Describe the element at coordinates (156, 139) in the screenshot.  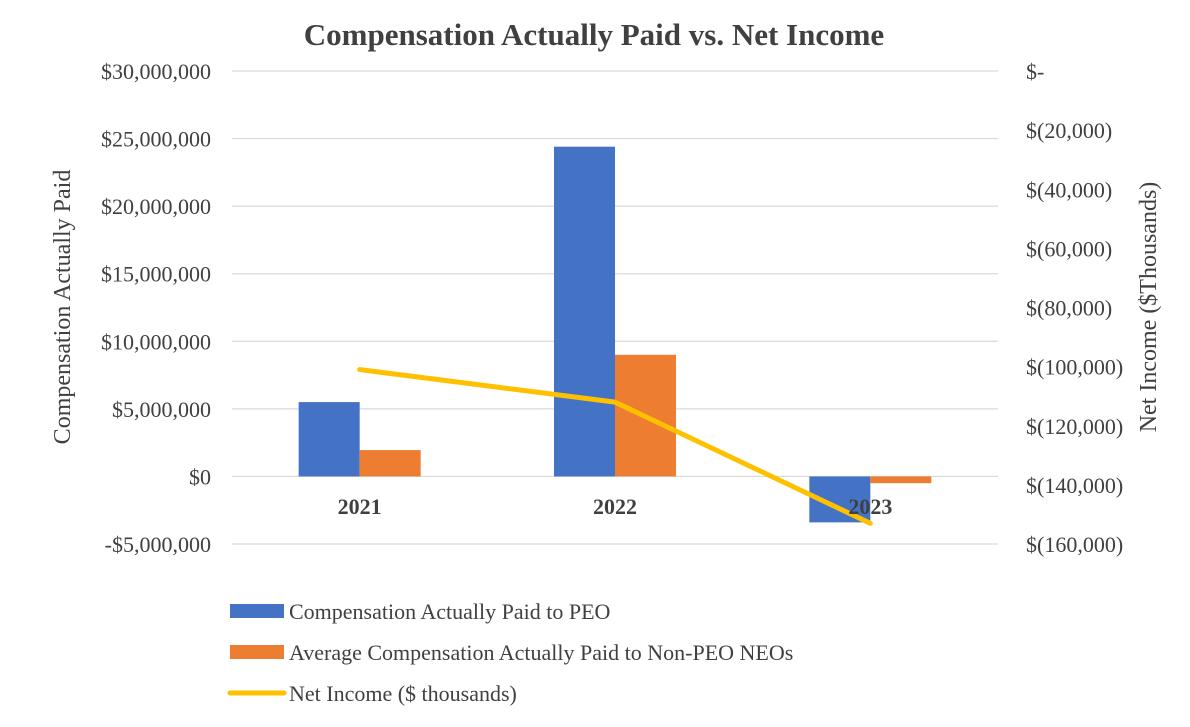
I see `left-tick-label: $25,000,000` at that location.